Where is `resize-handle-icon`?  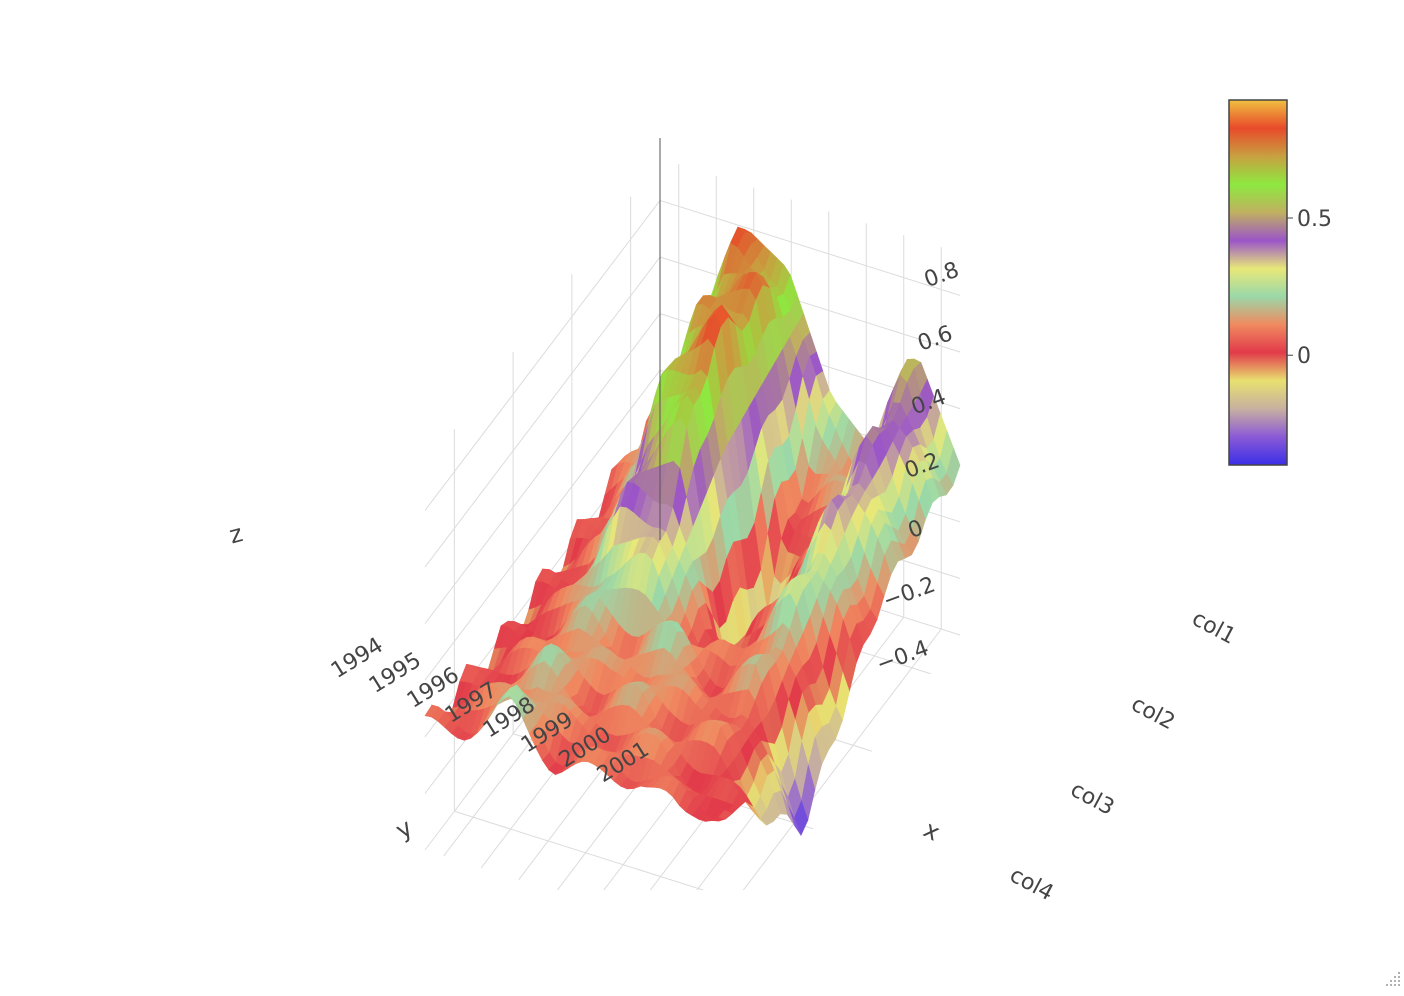
resize-handle-icon is located at coordinates (1393, 979).